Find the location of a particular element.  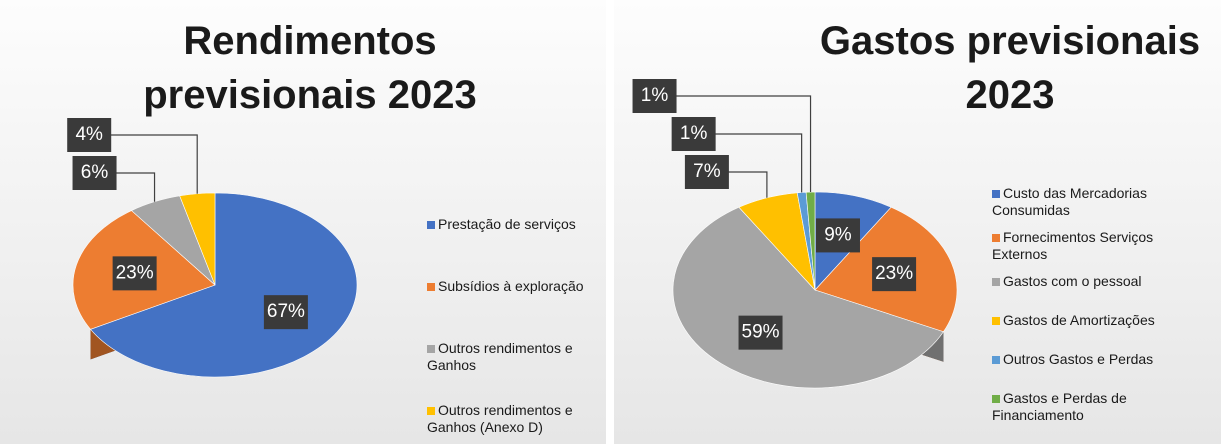

legend-entry: Subsídios à exploração is located at coordinates (524, 286).